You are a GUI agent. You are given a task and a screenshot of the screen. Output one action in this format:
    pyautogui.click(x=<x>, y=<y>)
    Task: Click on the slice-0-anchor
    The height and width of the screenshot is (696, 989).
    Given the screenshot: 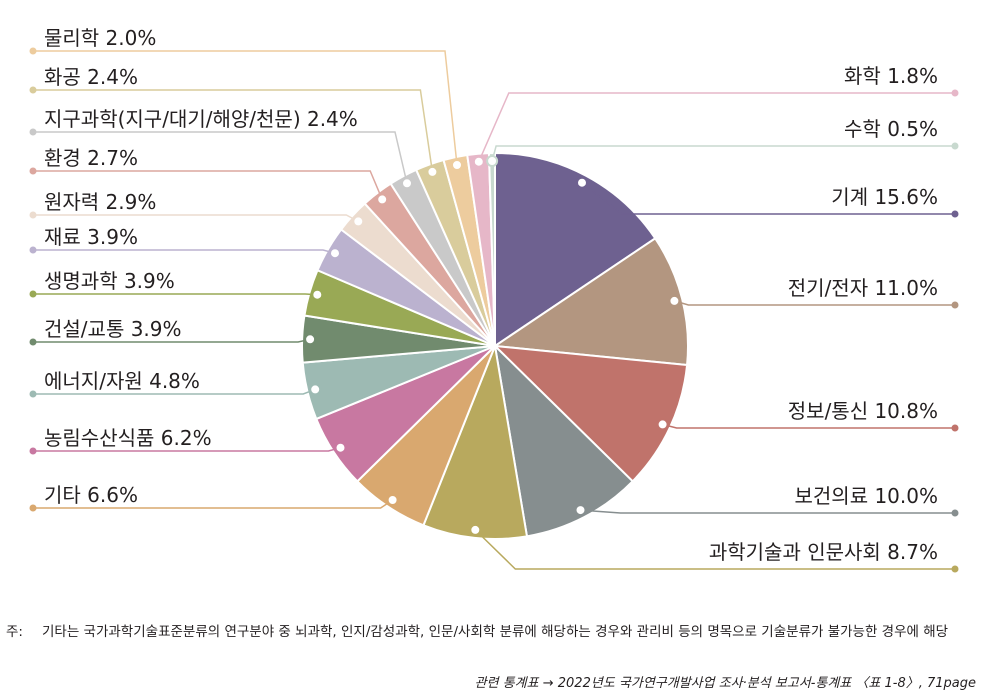 What is the action you would take?
    pyautogui.click(x=582, y=182)
    